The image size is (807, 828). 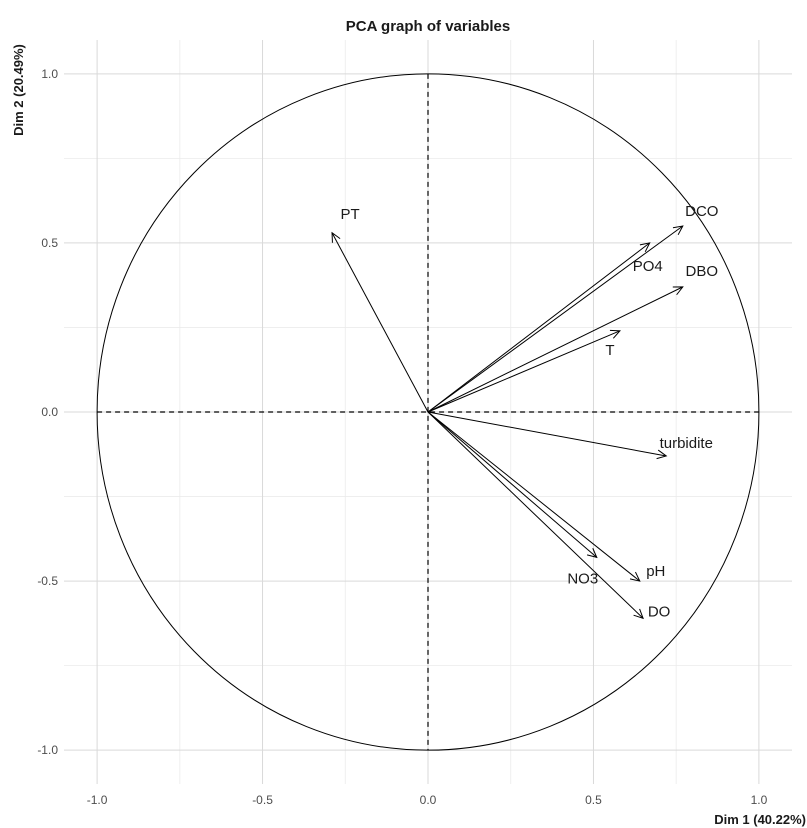 I want to click on label-pt: PT, so click(x=349, y=214).